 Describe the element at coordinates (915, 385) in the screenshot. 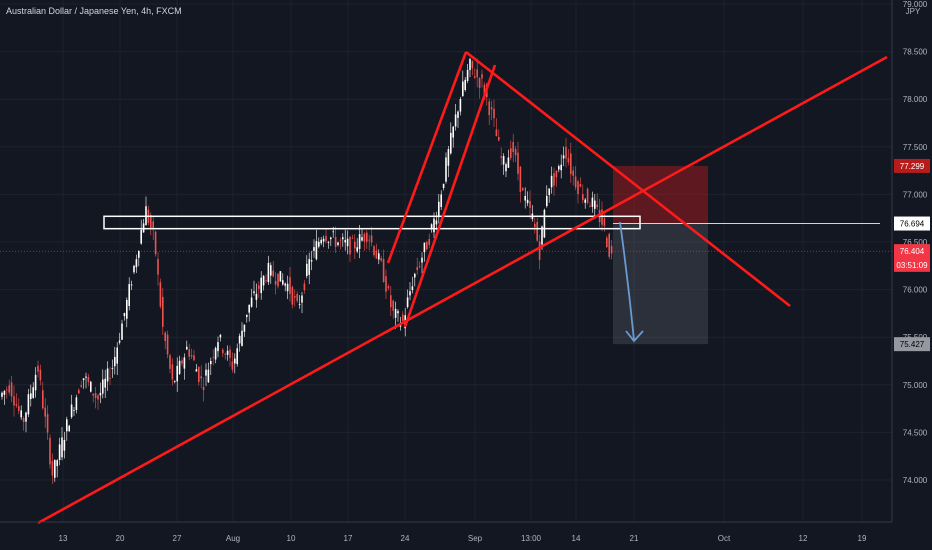

I see `y-tick-label: 75.000` at that location.